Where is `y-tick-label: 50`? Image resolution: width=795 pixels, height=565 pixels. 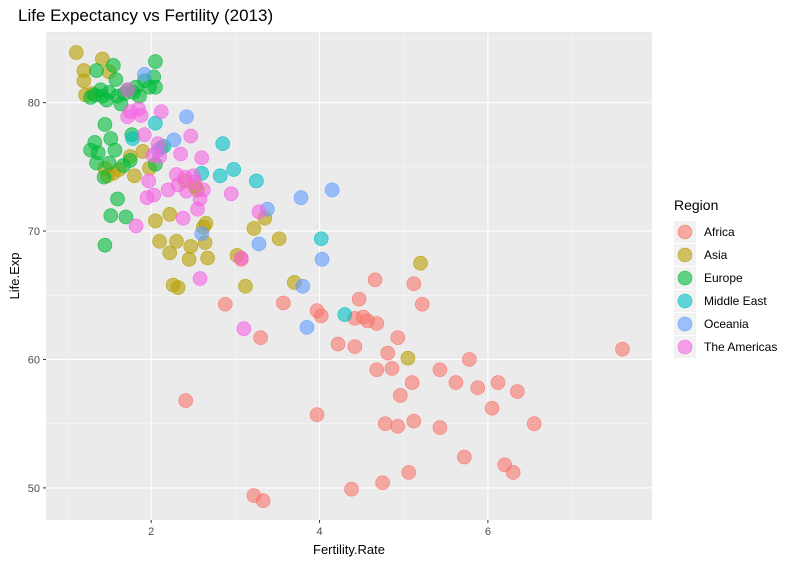 y-tick-label: 50 is located at coordinates (34, 489).